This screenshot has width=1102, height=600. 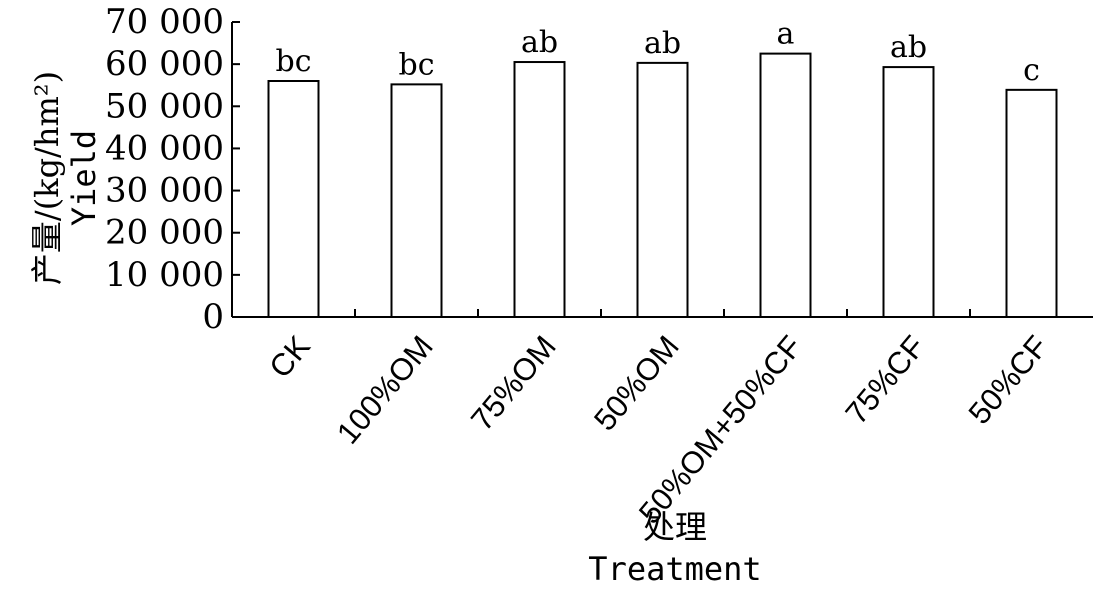 I want to click on x-tick-label: 50%CF, so click(x=1008, y=380).